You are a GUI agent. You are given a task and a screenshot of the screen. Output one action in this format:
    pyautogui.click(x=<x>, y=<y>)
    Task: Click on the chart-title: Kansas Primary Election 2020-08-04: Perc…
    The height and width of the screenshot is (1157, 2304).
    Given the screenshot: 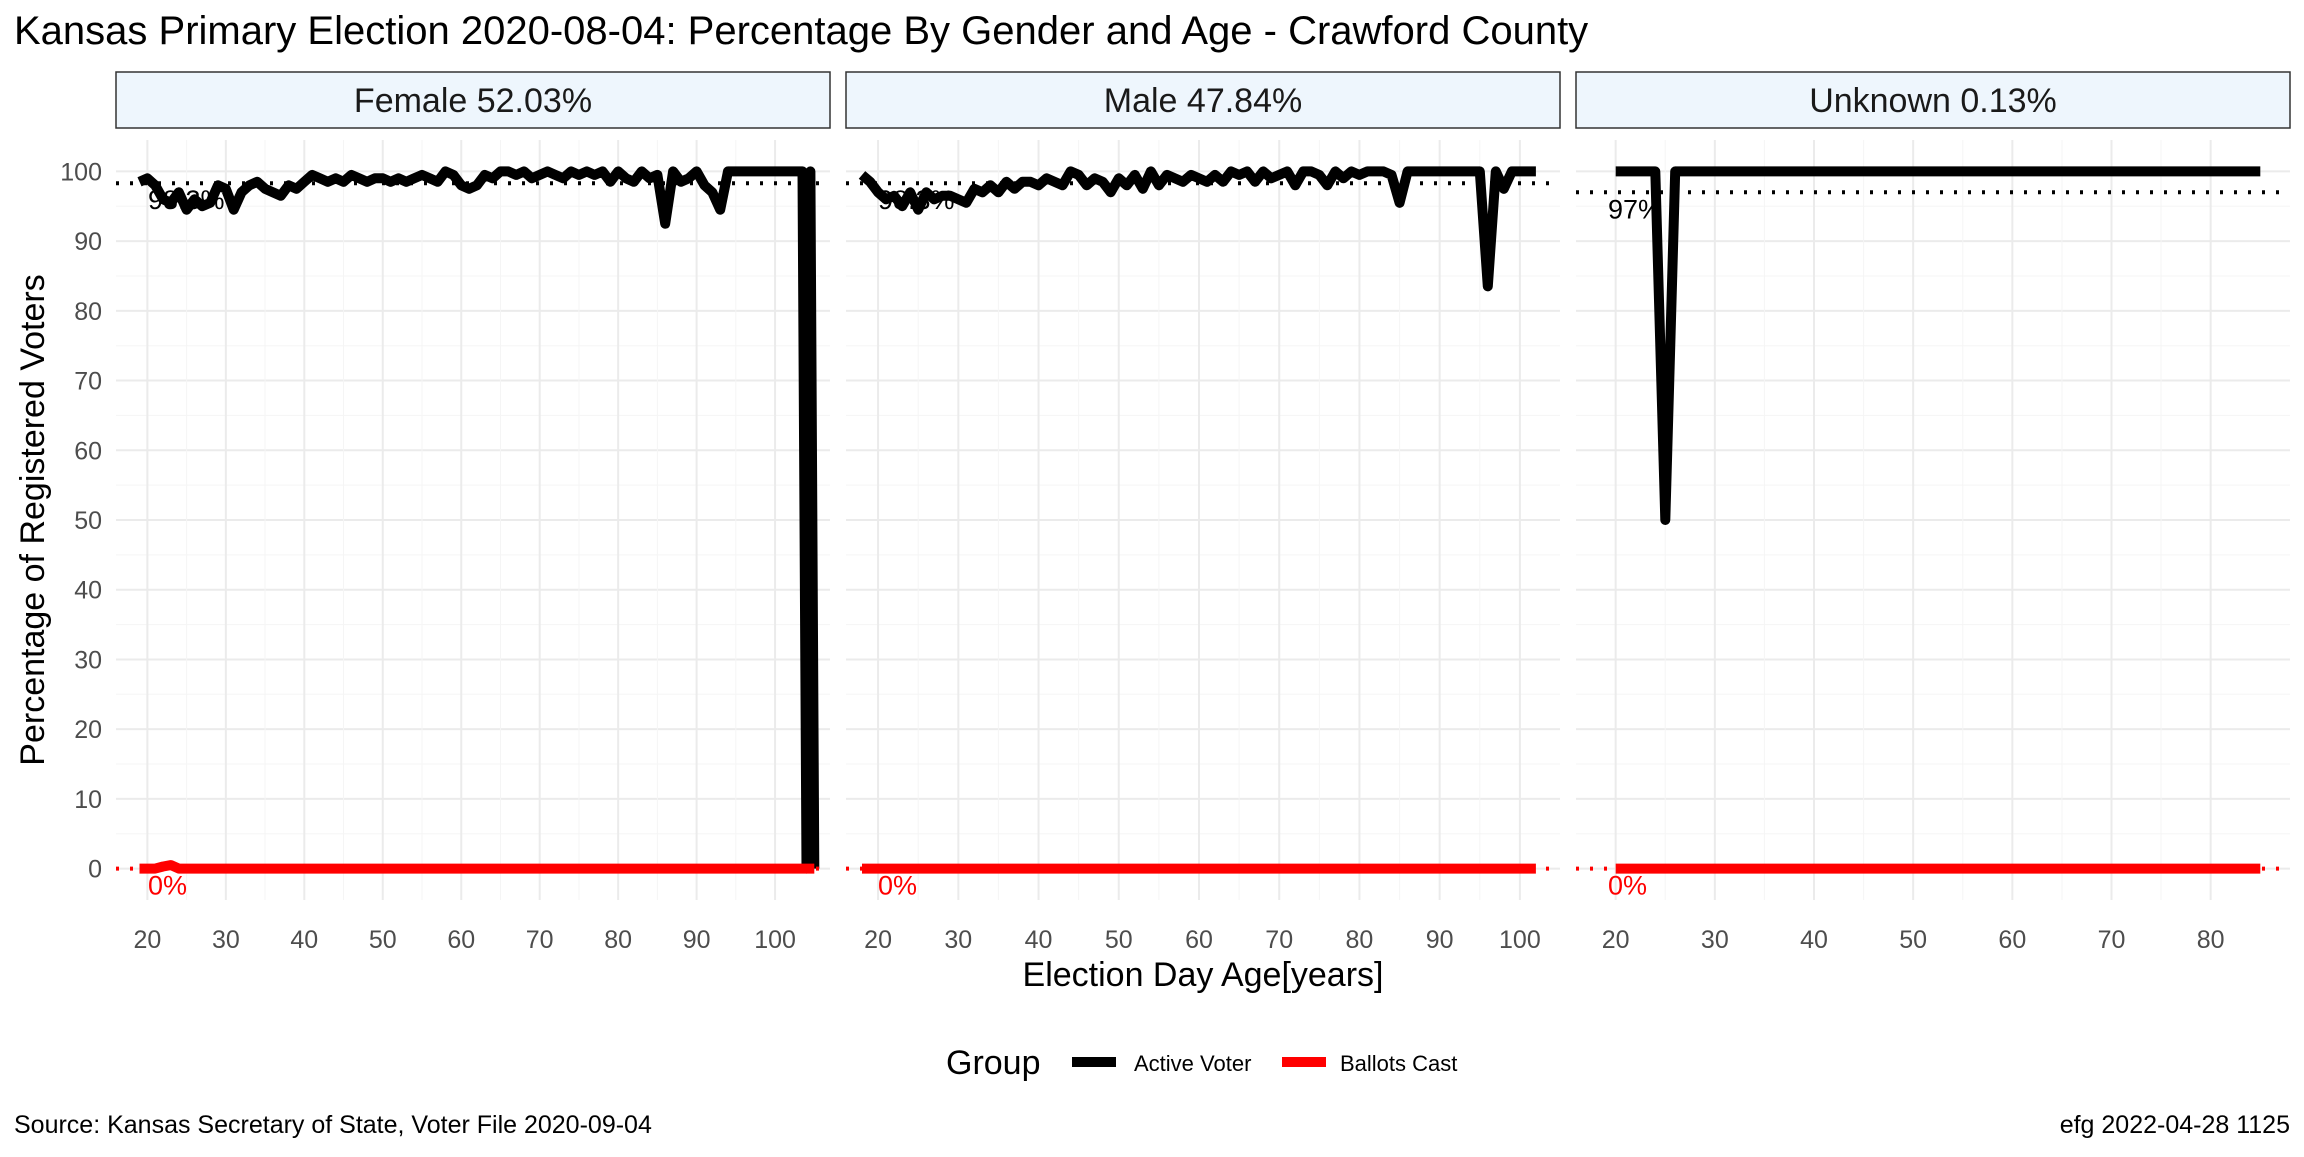 What is the action you would take?
    pyautogui.click(x=801, y=31)
    